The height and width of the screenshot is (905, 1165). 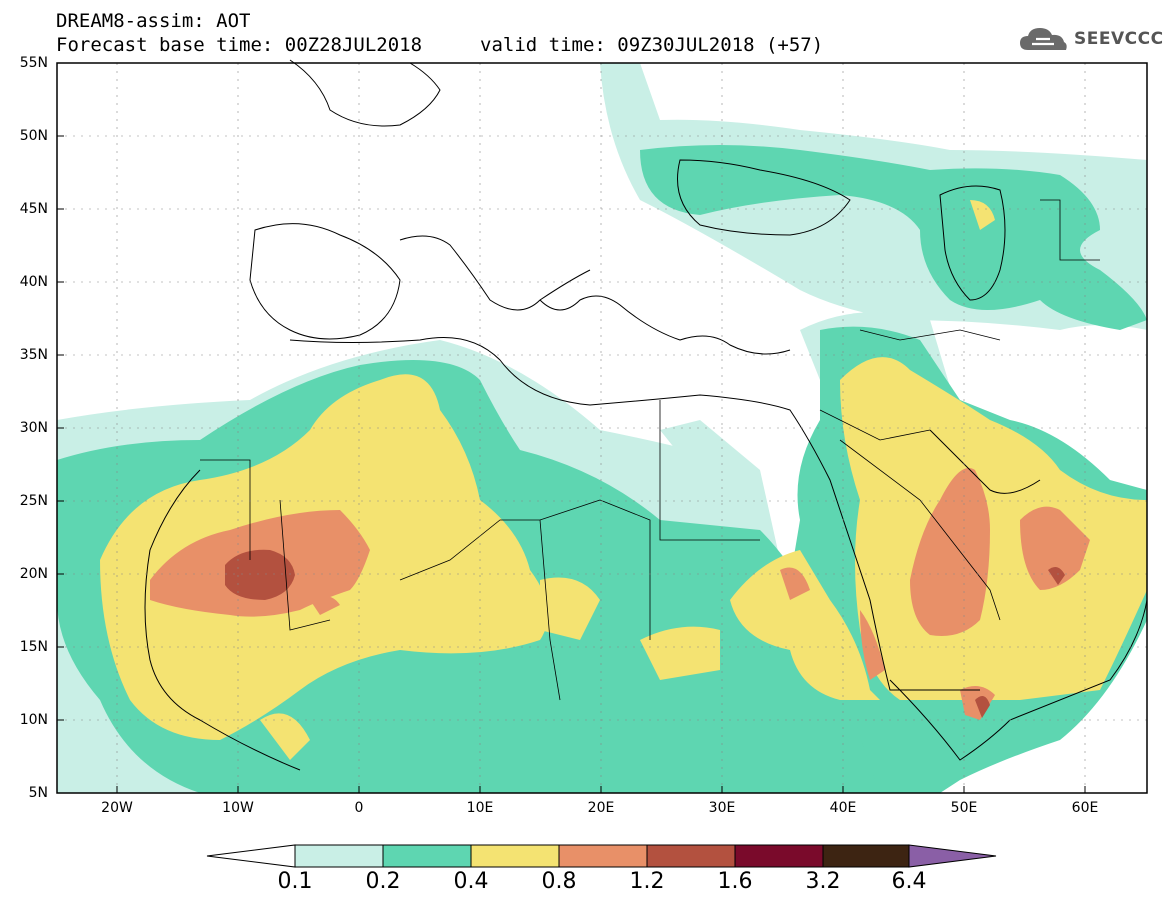 I want to click on colorbar-high-arrow, so click(x=952, y=856).